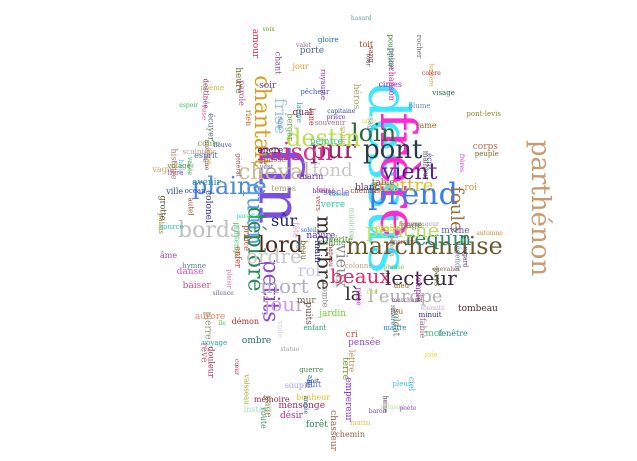 This screenshot has width=637, height=461. I want to click on word-202: musicien, so click(351, 223).